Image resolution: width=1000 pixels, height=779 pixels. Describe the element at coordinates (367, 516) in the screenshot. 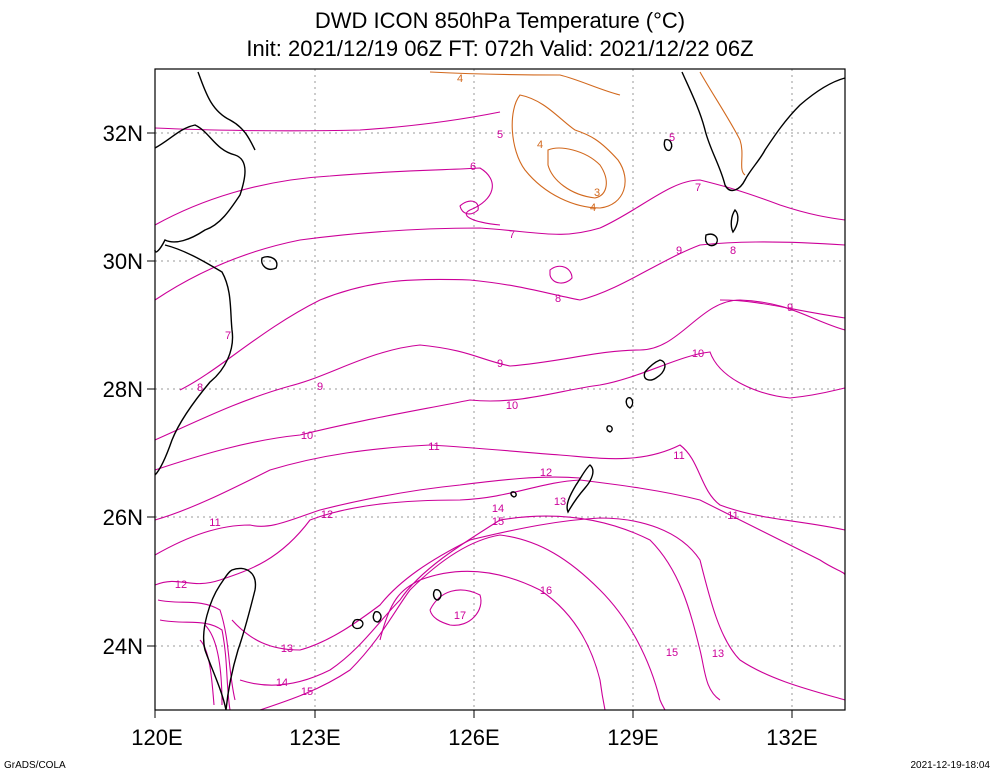

I see `contour-11b` at that location.